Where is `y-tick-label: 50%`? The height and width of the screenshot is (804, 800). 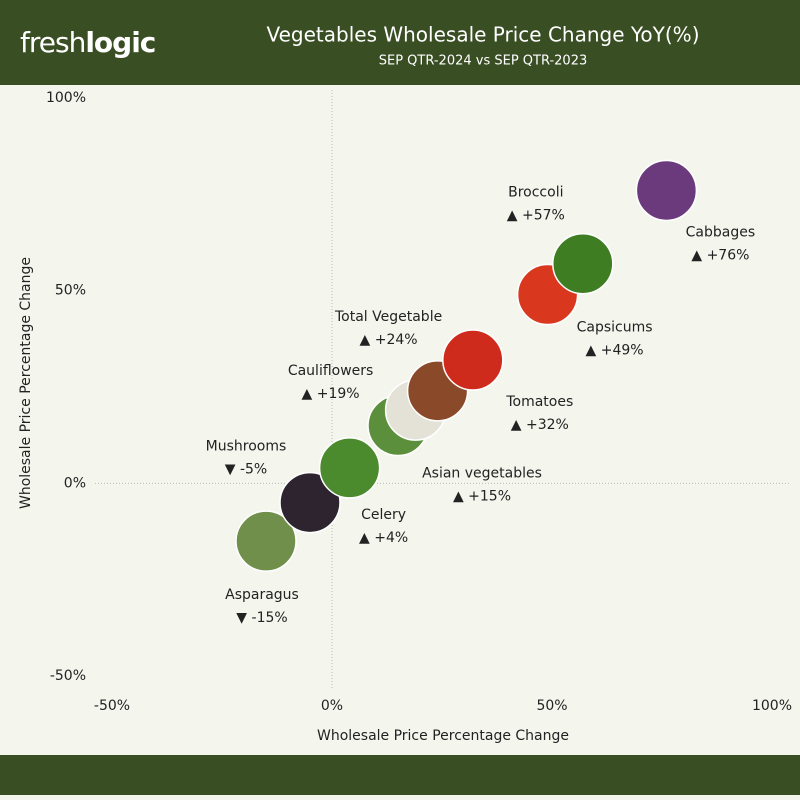 y-tick-label: 50% is located at coordinates (70, 291).